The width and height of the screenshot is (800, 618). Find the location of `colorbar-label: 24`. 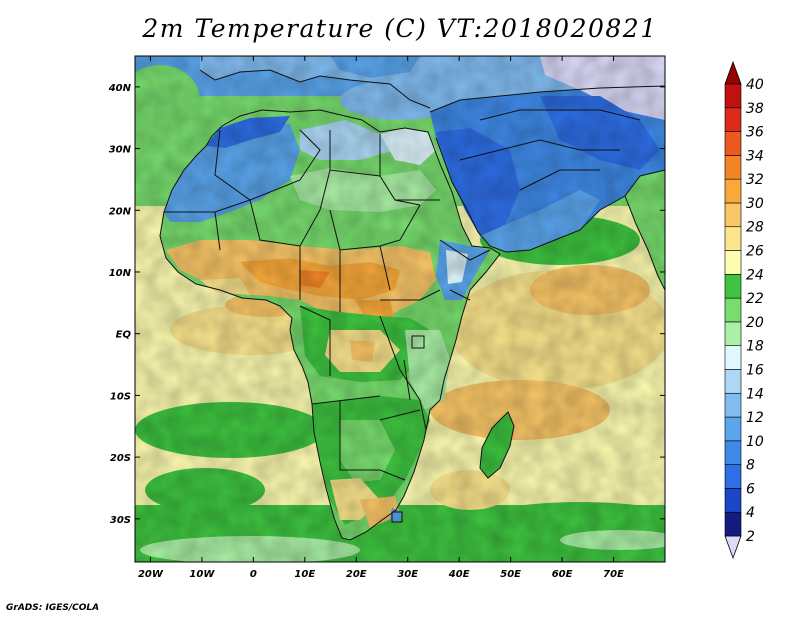

colorbar-label: 24 is located at coordinates (755, 275).